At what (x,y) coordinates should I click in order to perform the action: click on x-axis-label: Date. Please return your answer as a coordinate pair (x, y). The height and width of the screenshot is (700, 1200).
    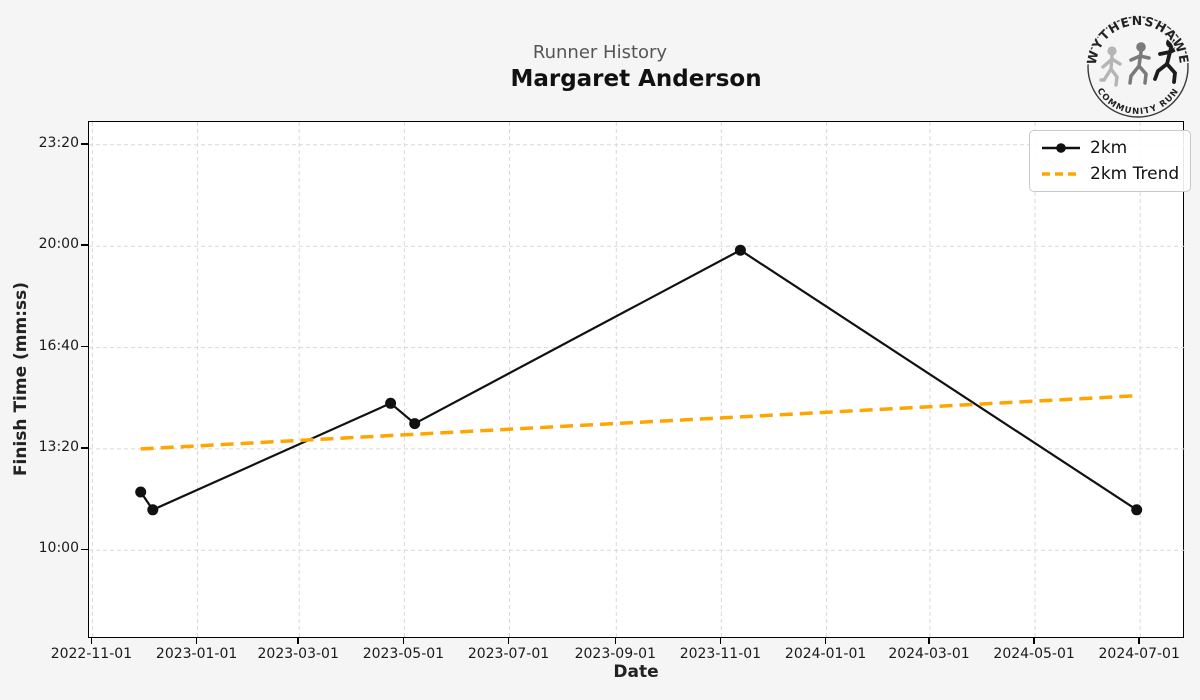
    Looking at the image, I should click on (636, 672).